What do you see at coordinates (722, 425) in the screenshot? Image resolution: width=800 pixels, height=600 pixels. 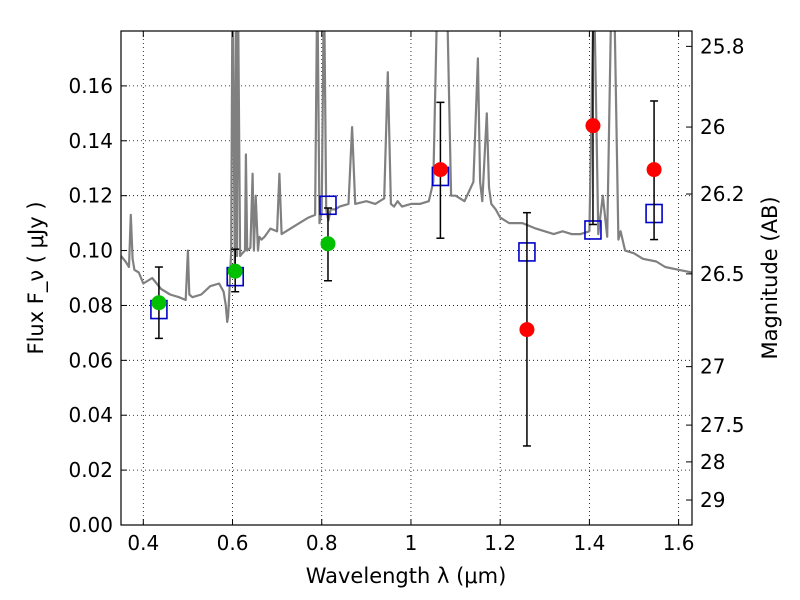 I see `right-tick-label: 27.5` at bounding box center [722, 425].